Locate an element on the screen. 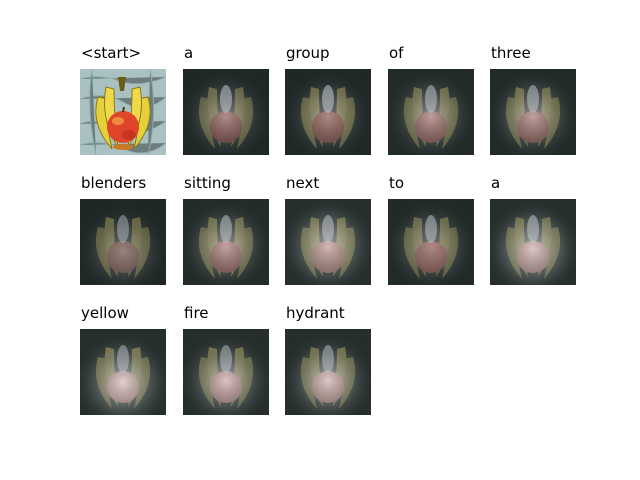 The image size is (640, 480). caption-word: to is located at coordinates (397, 183).